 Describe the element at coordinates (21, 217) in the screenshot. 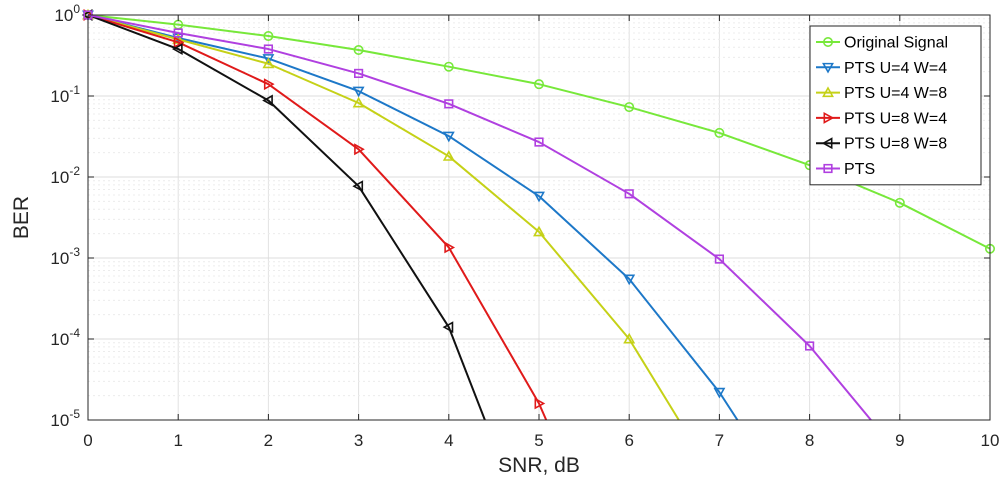

I see `y-axis-label: BER` at that location.